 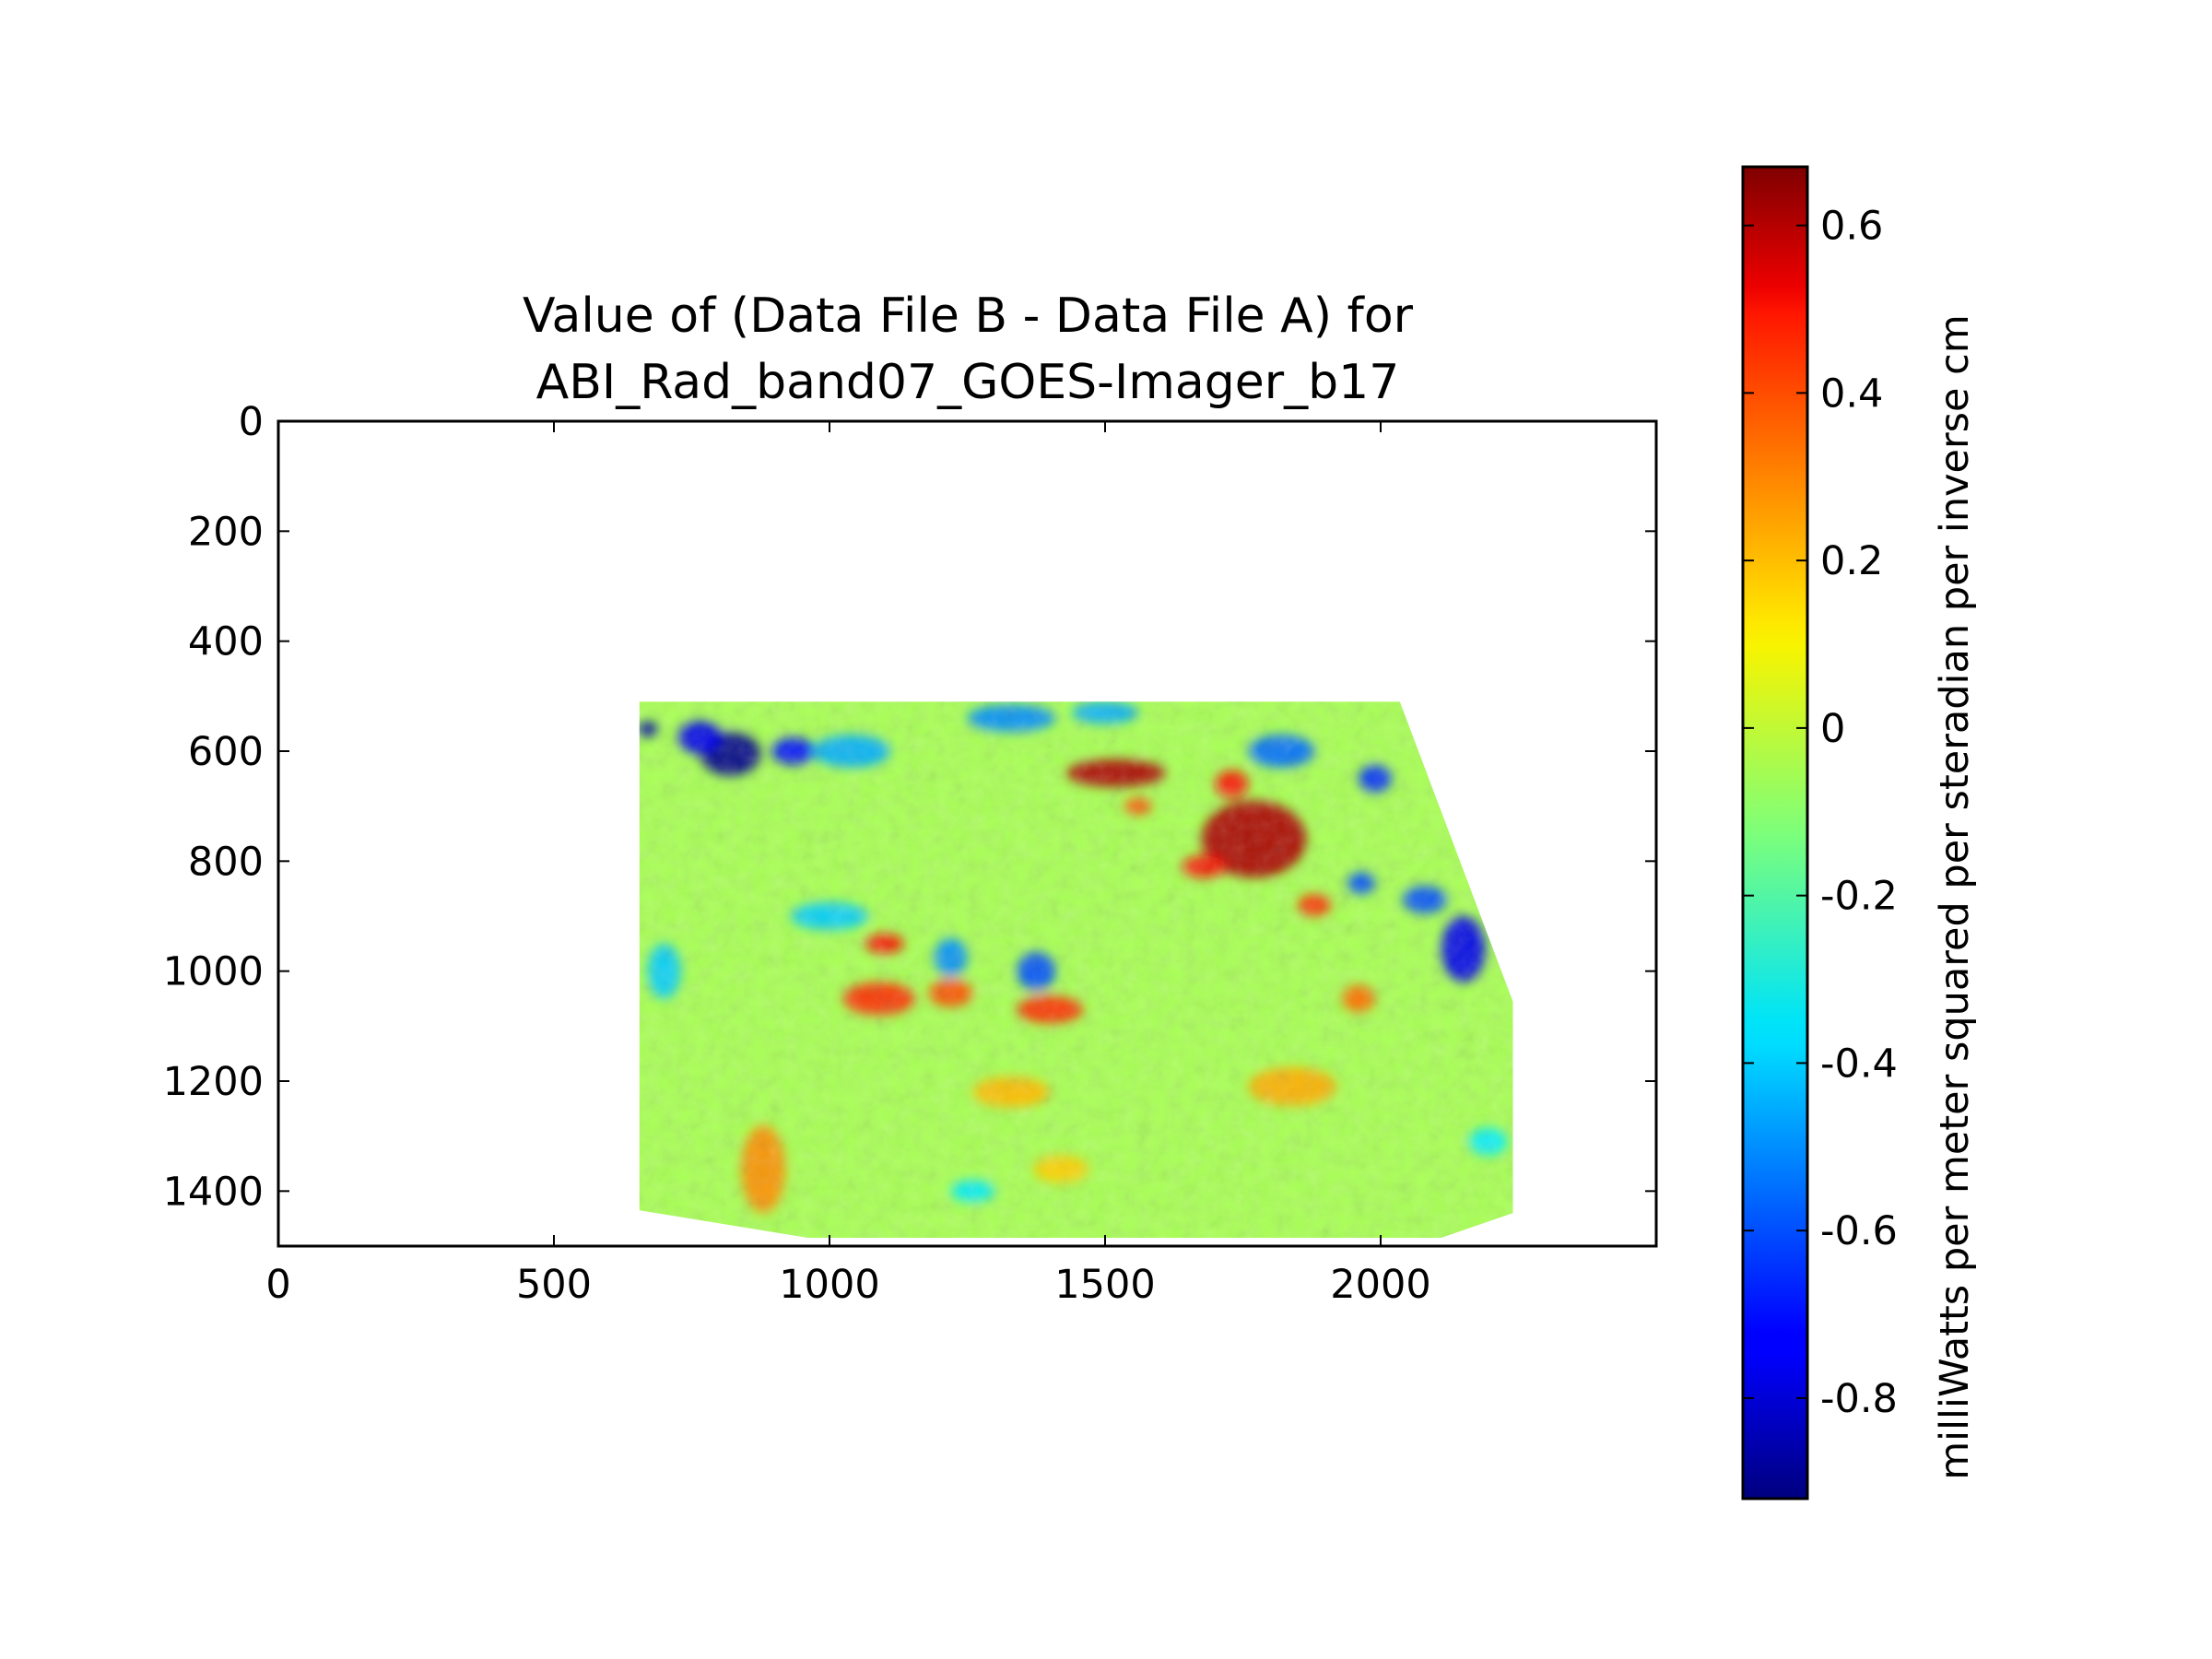 I want to click on x-tick-label: 0, so click(x=277, y=1285).